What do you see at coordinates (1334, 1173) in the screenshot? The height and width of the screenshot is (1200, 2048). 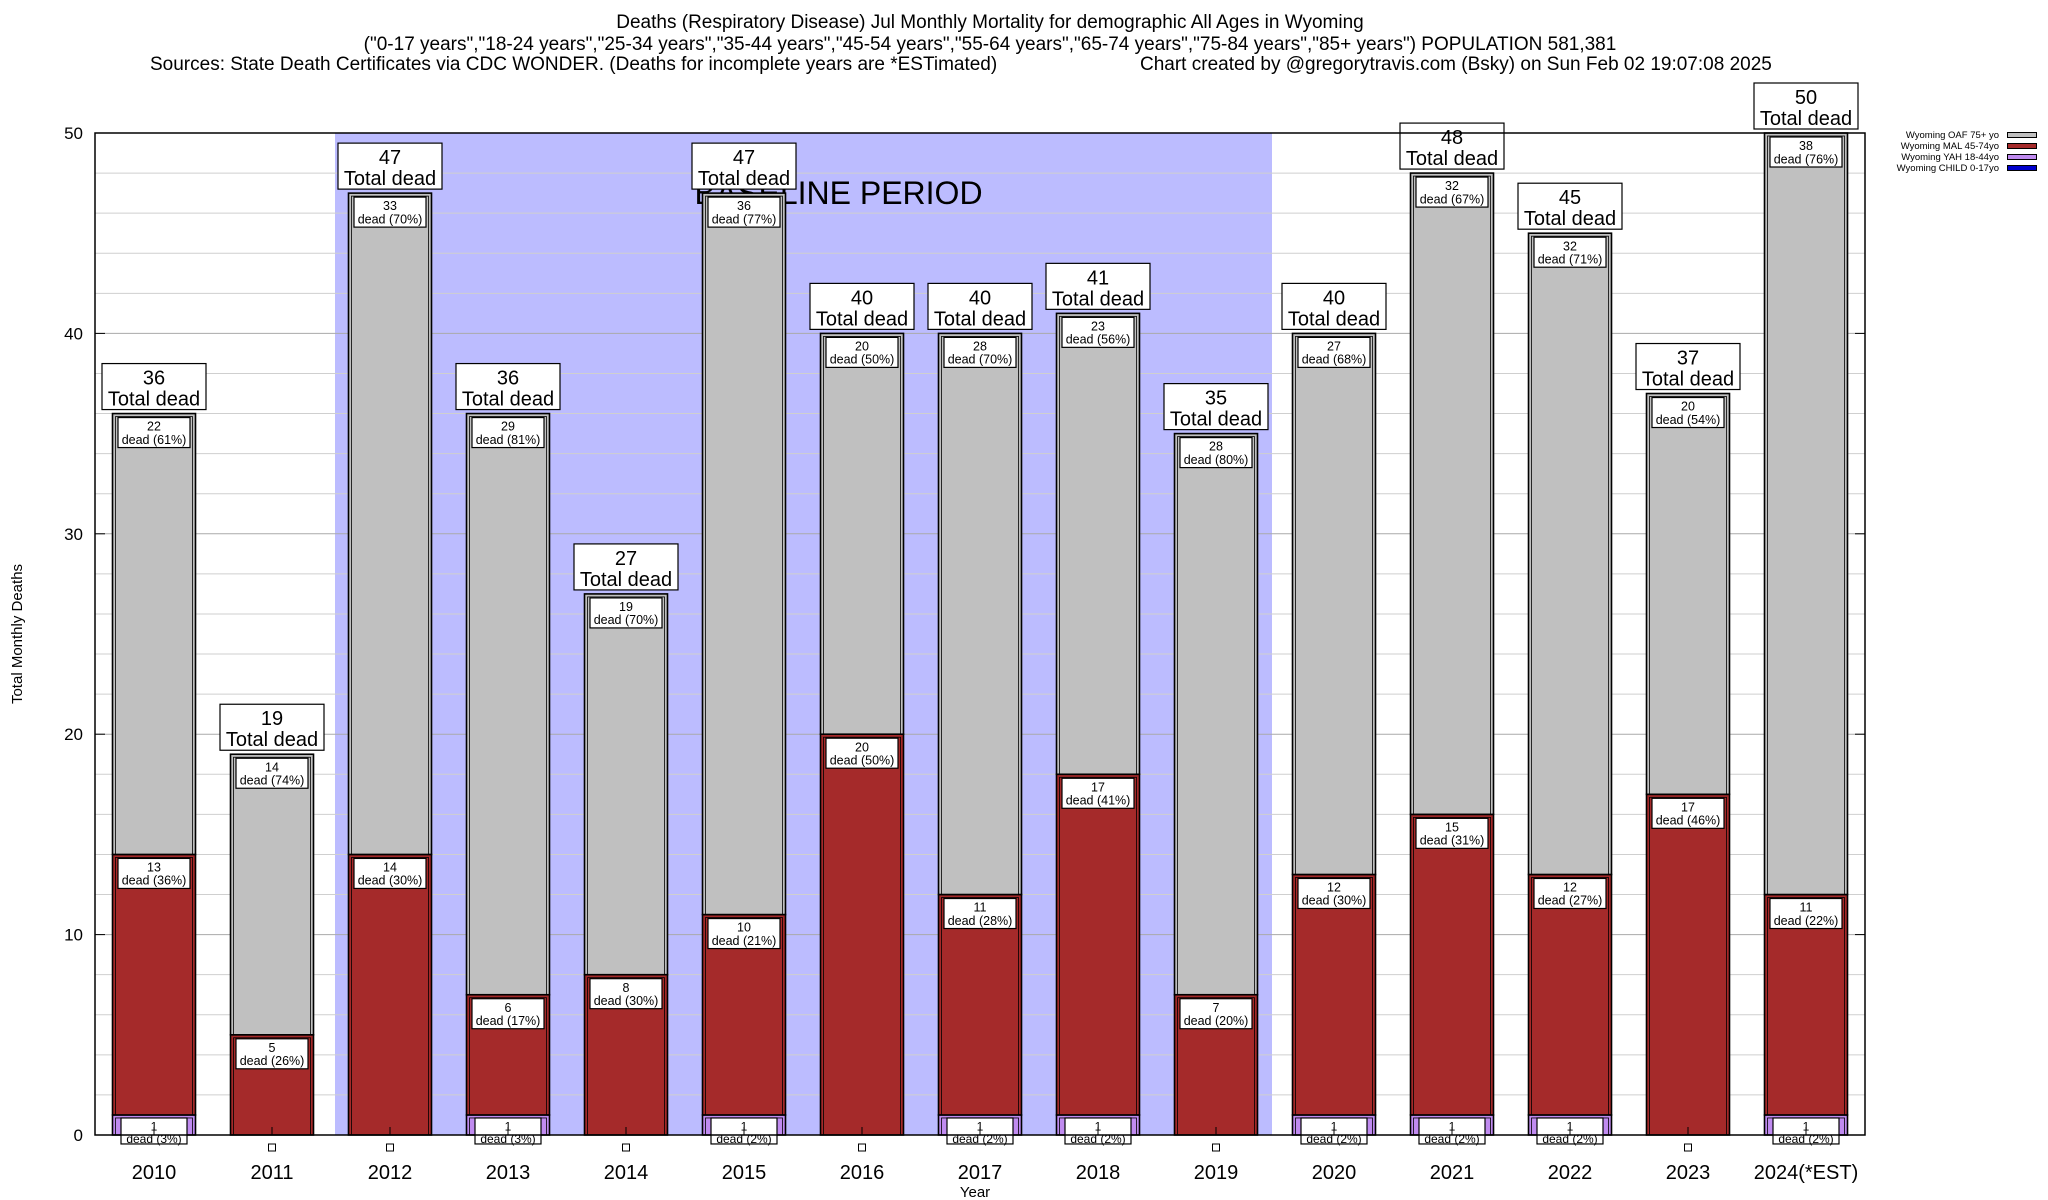 I see `x-tick-label: 2020` at bounding box center [1334, 1173].